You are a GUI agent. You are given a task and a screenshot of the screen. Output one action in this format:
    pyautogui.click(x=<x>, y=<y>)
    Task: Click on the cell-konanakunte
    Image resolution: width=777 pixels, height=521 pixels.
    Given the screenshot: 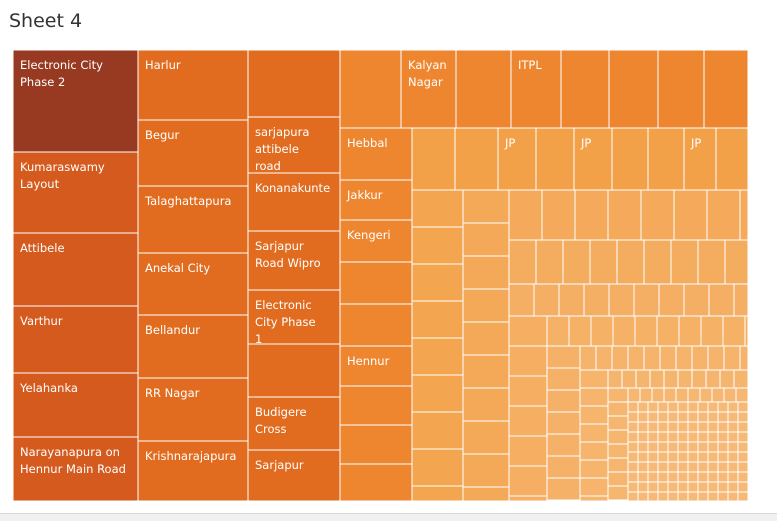 What is the action you would take?
    pyautogui.click(x=294, y=202)
    